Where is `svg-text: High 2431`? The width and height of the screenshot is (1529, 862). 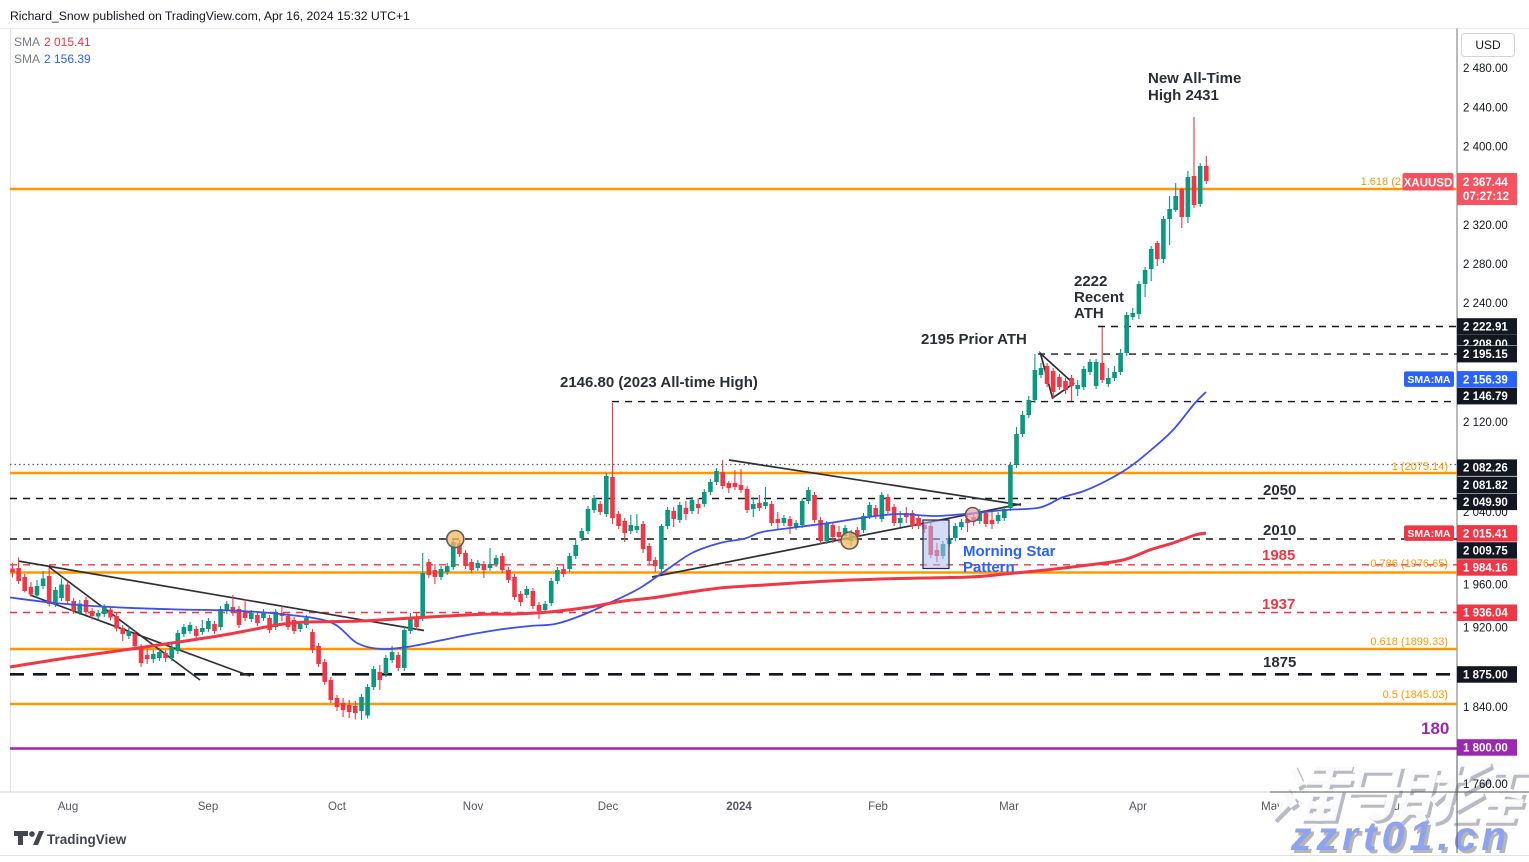 svg-text: High 2431 is located at coordinates (1183, 95).